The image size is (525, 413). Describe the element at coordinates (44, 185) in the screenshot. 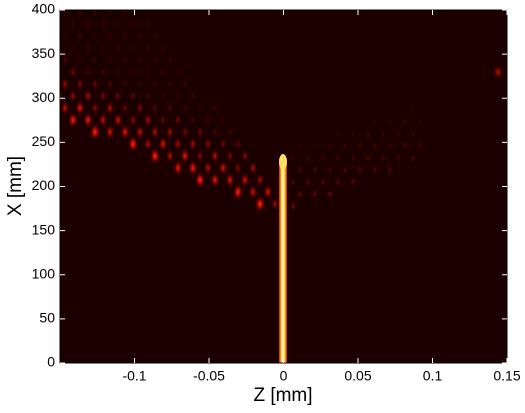

I see `y-tick-label: 200` at that location.